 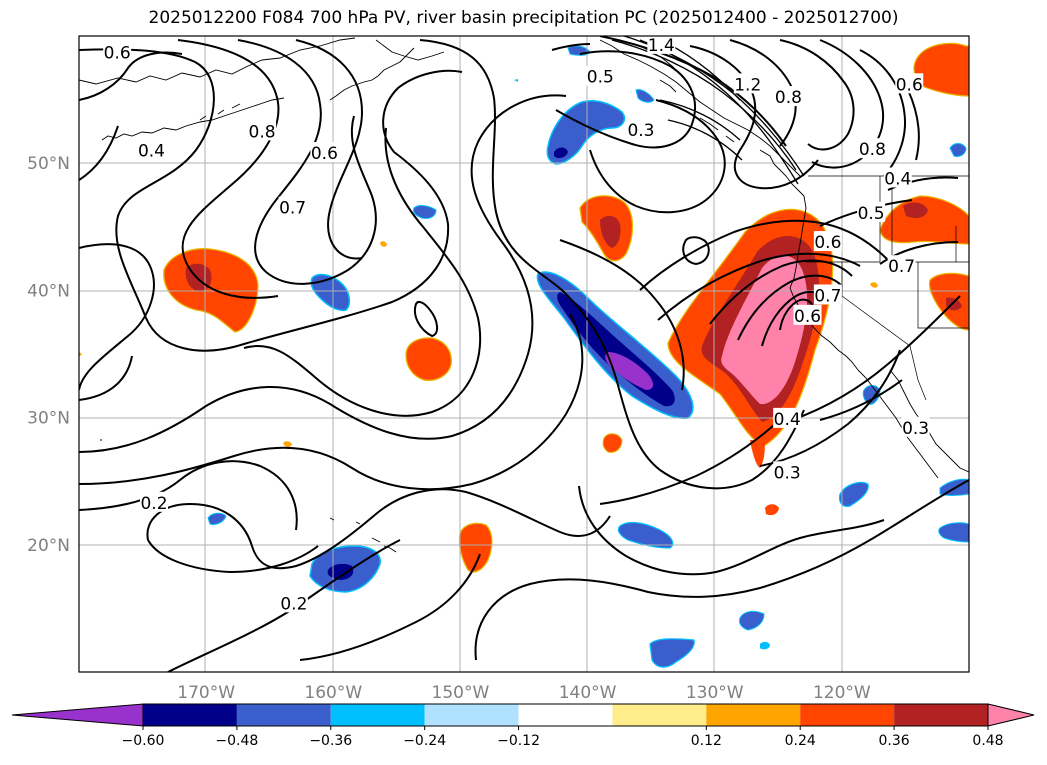 I want to click on latitude-axis: 50°N 40°N 30°N 20°N, so click(x=48, y=355).